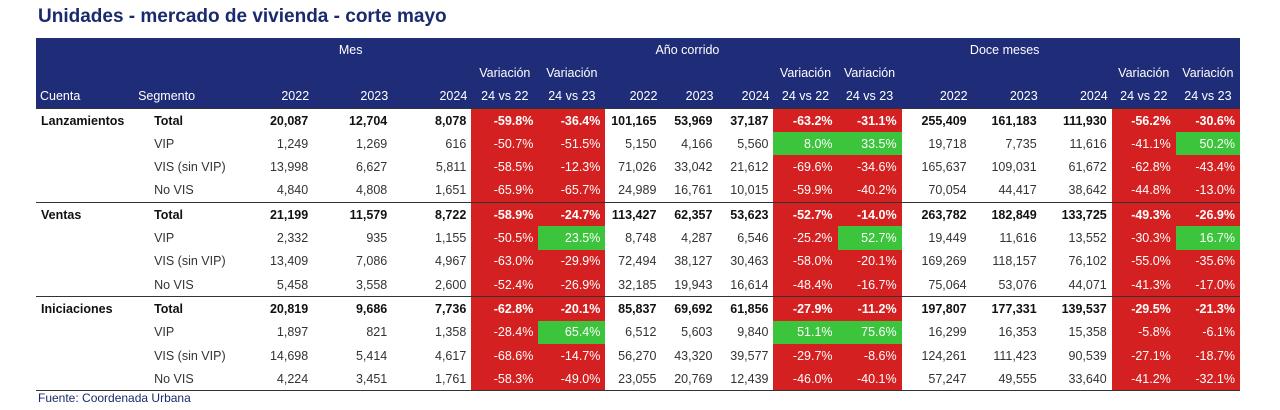  What do you see at coordinates (805, 284) in the screenshot?
I see `cell-variation: -48.4%` at bounding box center [805, 284].